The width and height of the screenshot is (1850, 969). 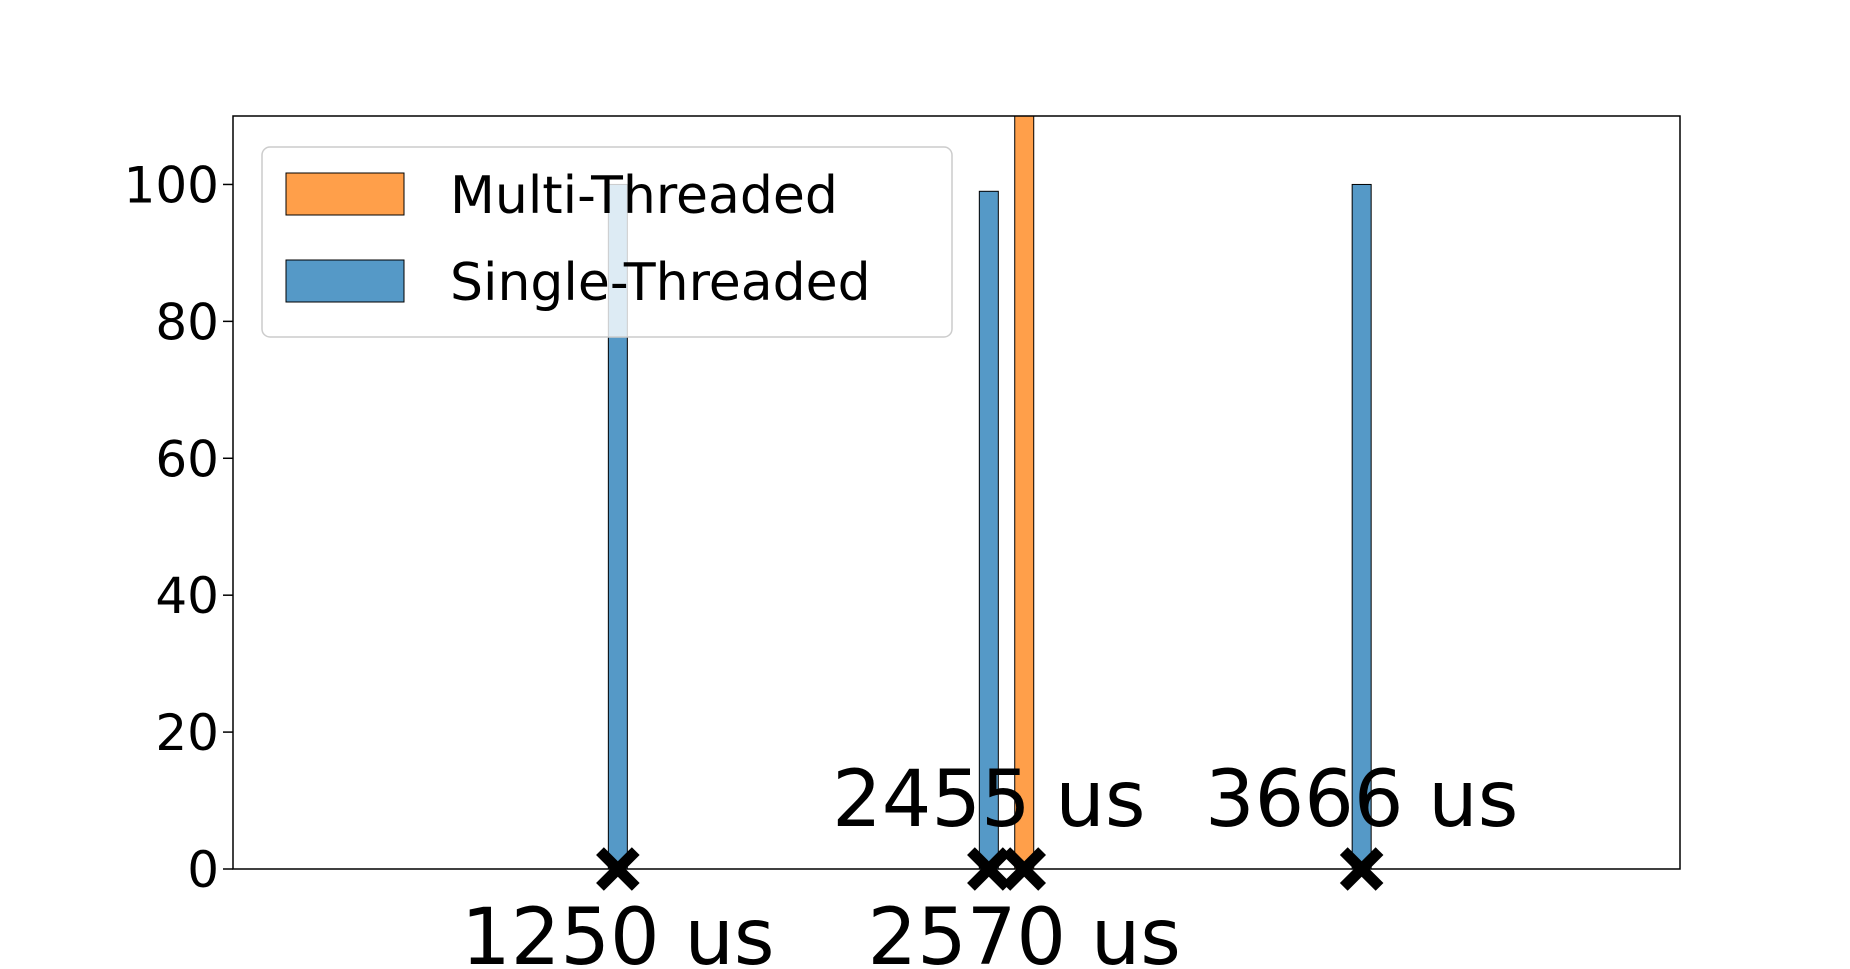 I want to click on y-tick-label: 0, so click(x=203, y=870).